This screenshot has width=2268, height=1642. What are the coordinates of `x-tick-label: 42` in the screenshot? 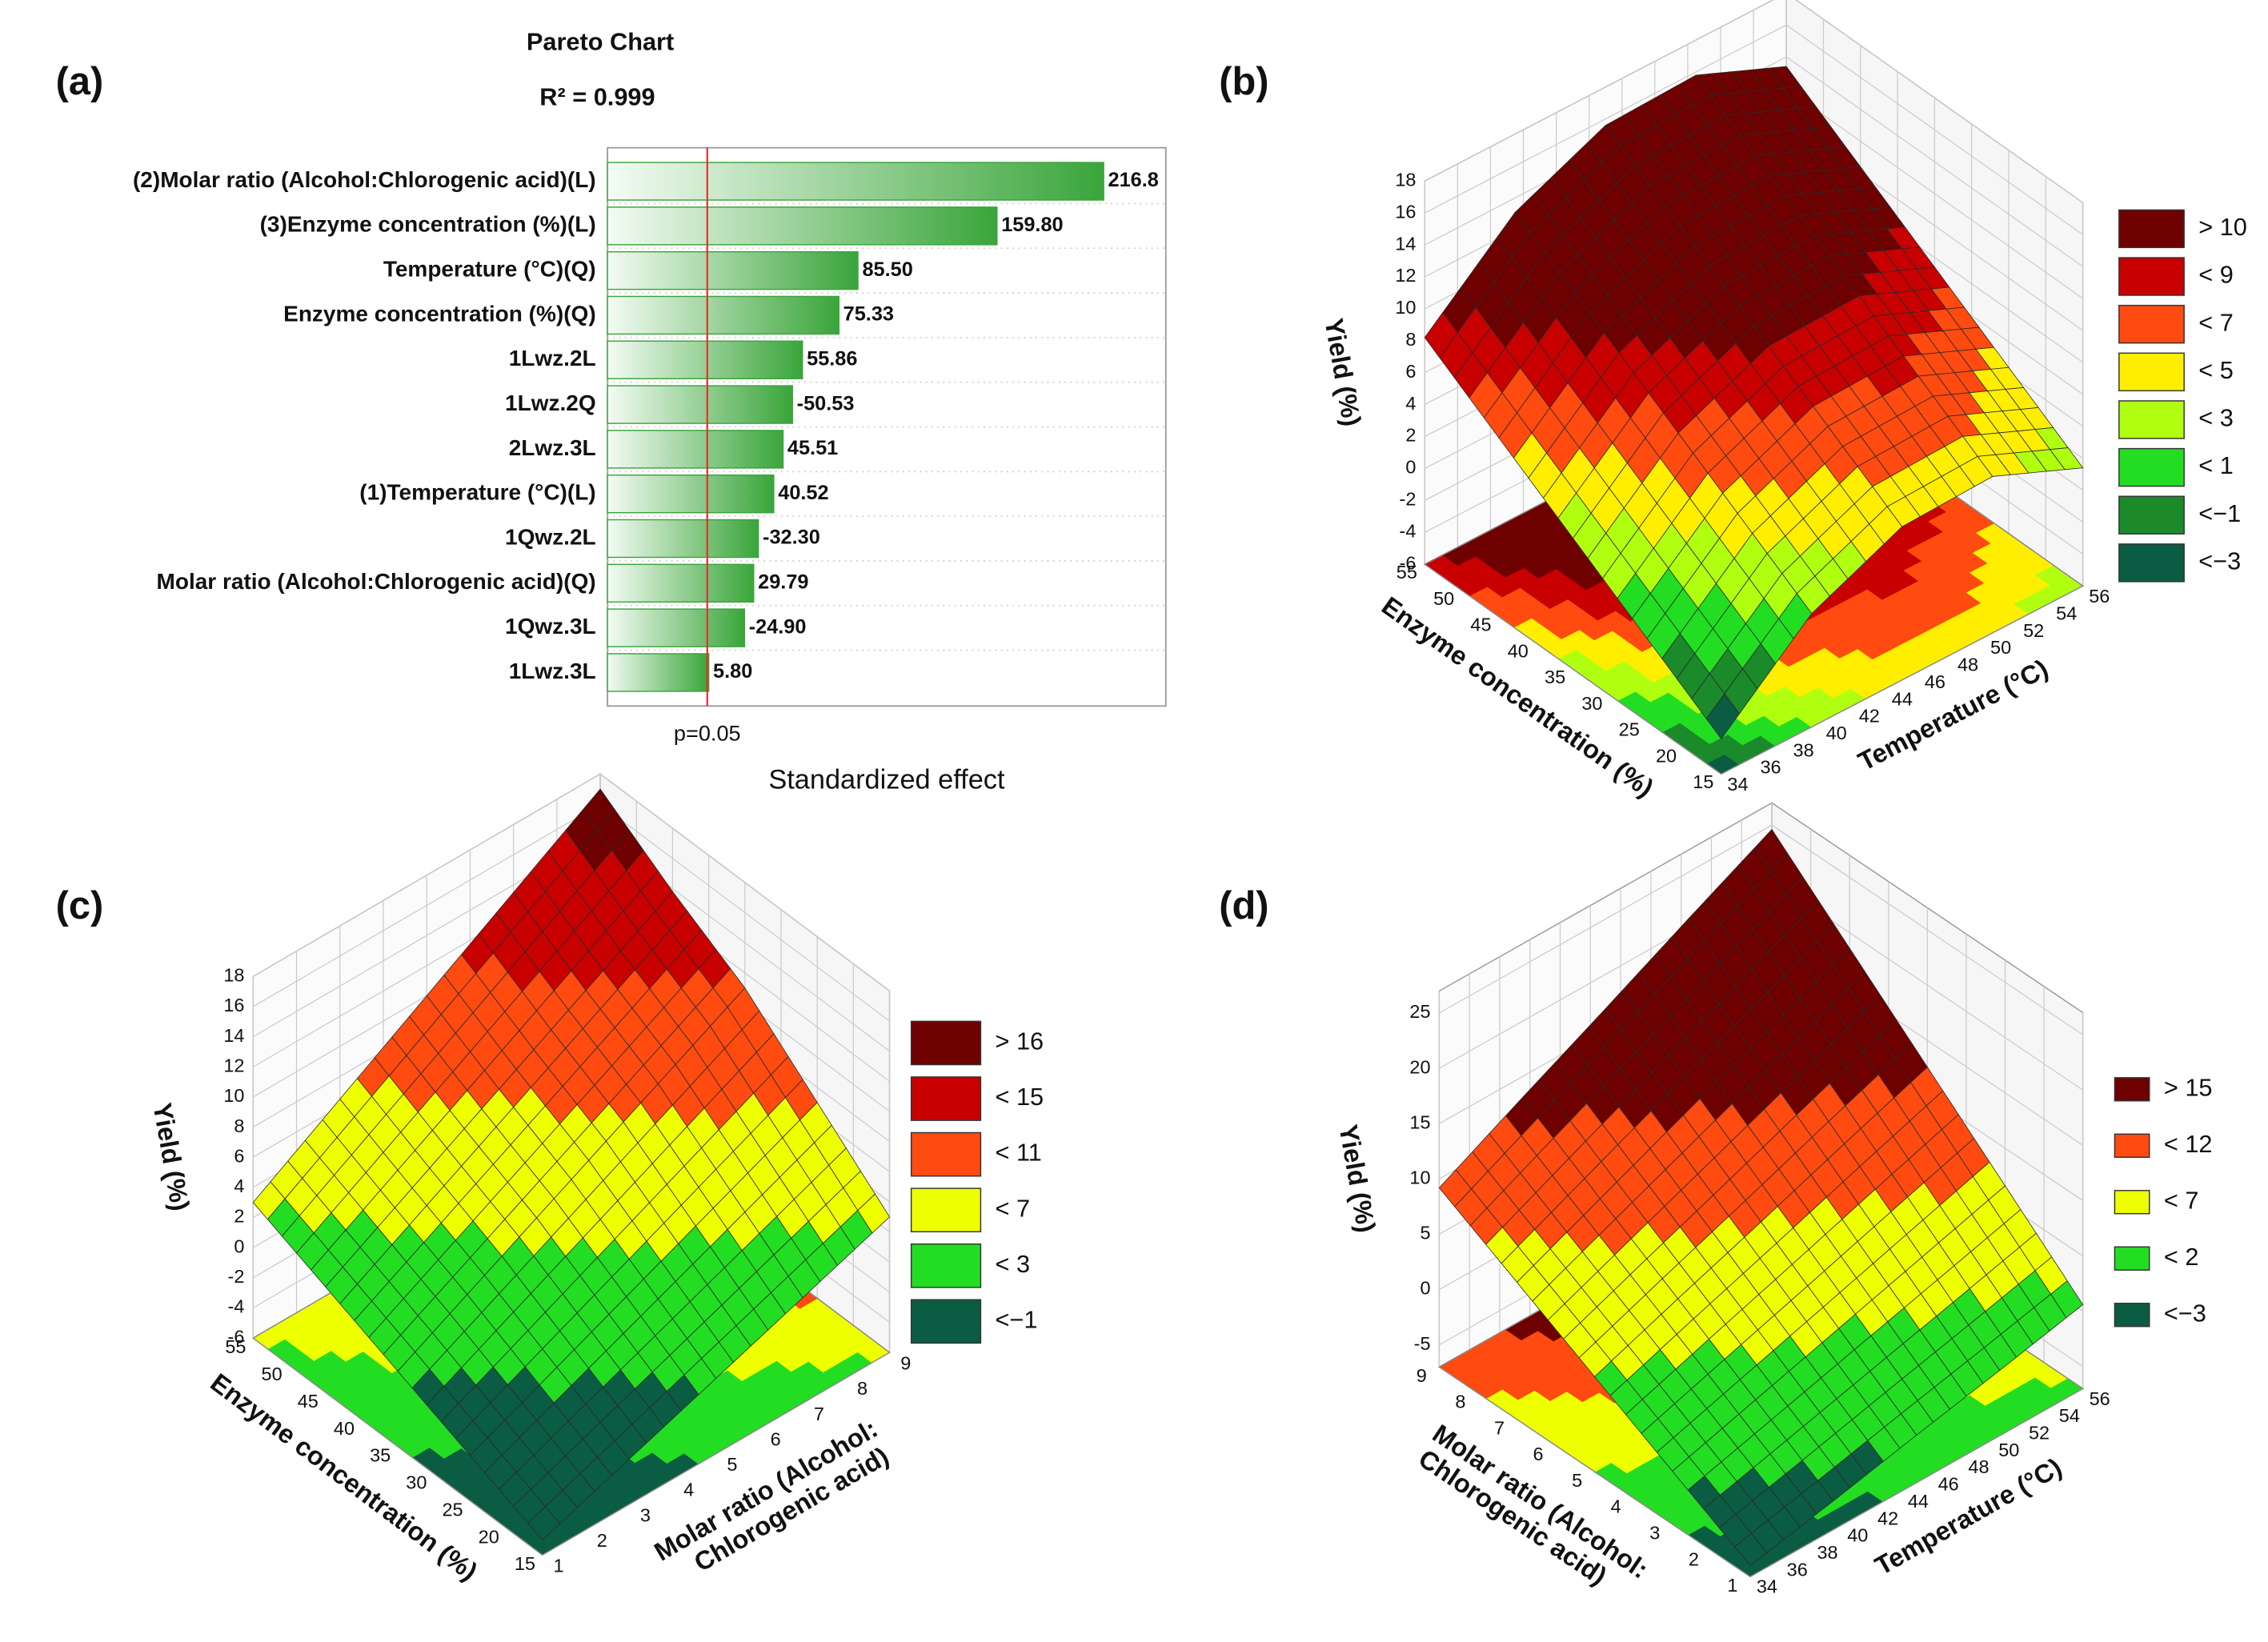 It's located at (1887, 1518).